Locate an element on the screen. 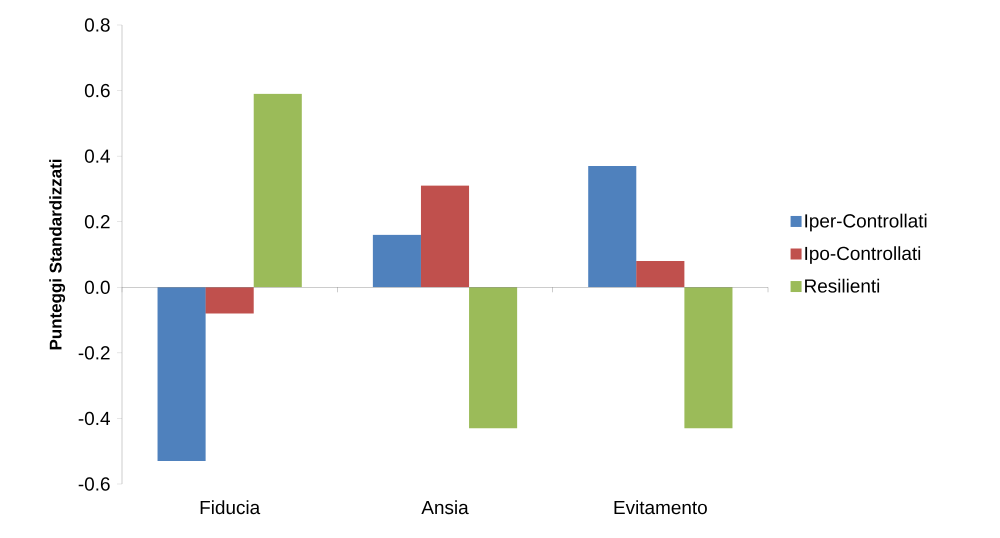 This screenshot has height=538, width=1000. y-tick-label: -0.6 is located at coordinates (94, 484).